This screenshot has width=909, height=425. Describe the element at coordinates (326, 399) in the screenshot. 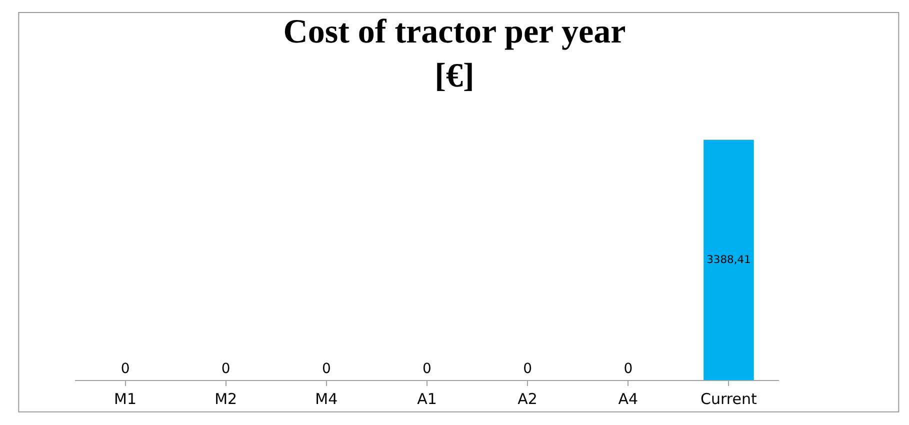

I see `x-tick-label: M4` at that location.